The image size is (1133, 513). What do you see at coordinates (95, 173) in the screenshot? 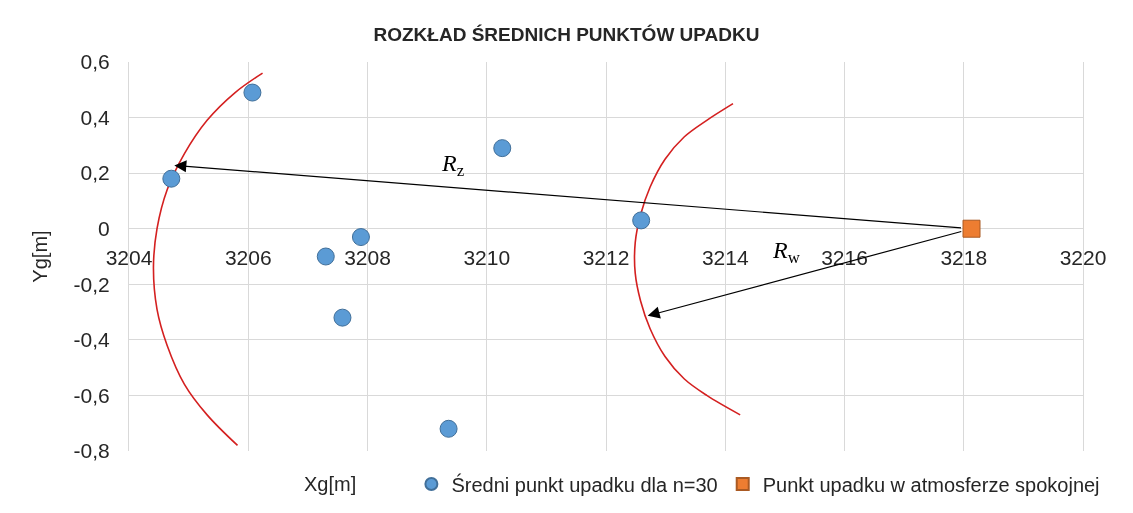
I see `y-tick-label: 0,2` at bounding box center [95, 173].